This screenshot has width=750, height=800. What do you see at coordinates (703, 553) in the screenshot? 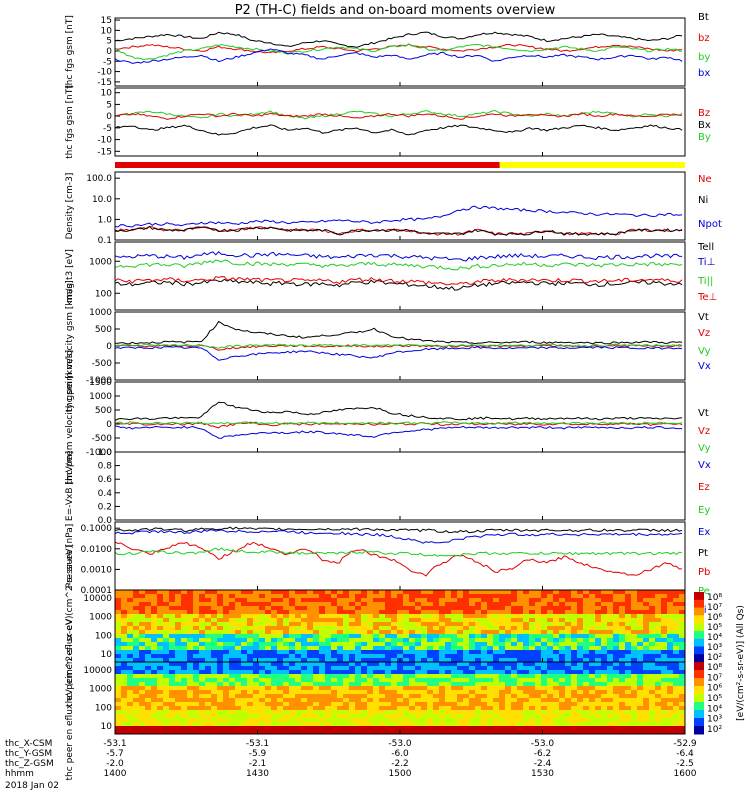
I see `legend-Pt: Pt` at bounding box center [703, 553].